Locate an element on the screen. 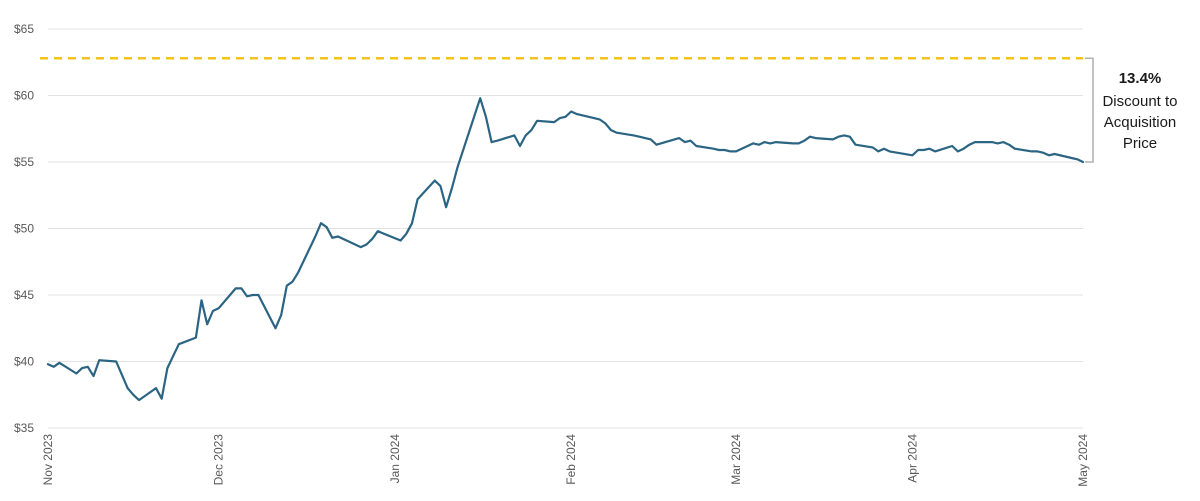 The width and height of the screenshot is (1200, 501). y-tick-label: $35 is located at coordinates (24, 428).